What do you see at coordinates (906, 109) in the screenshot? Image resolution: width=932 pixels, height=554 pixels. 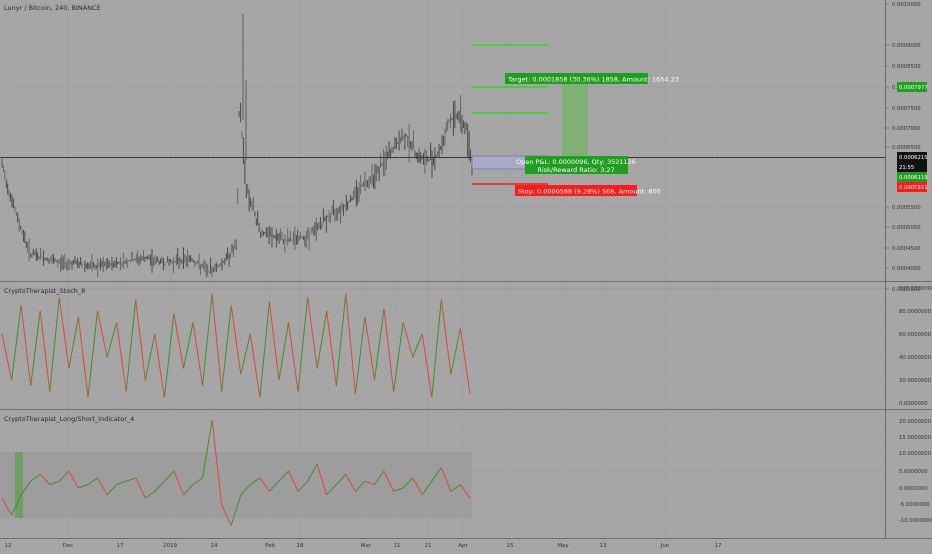 I see `price-tick-label: 0.0007500` at bounding box center [906, 109].